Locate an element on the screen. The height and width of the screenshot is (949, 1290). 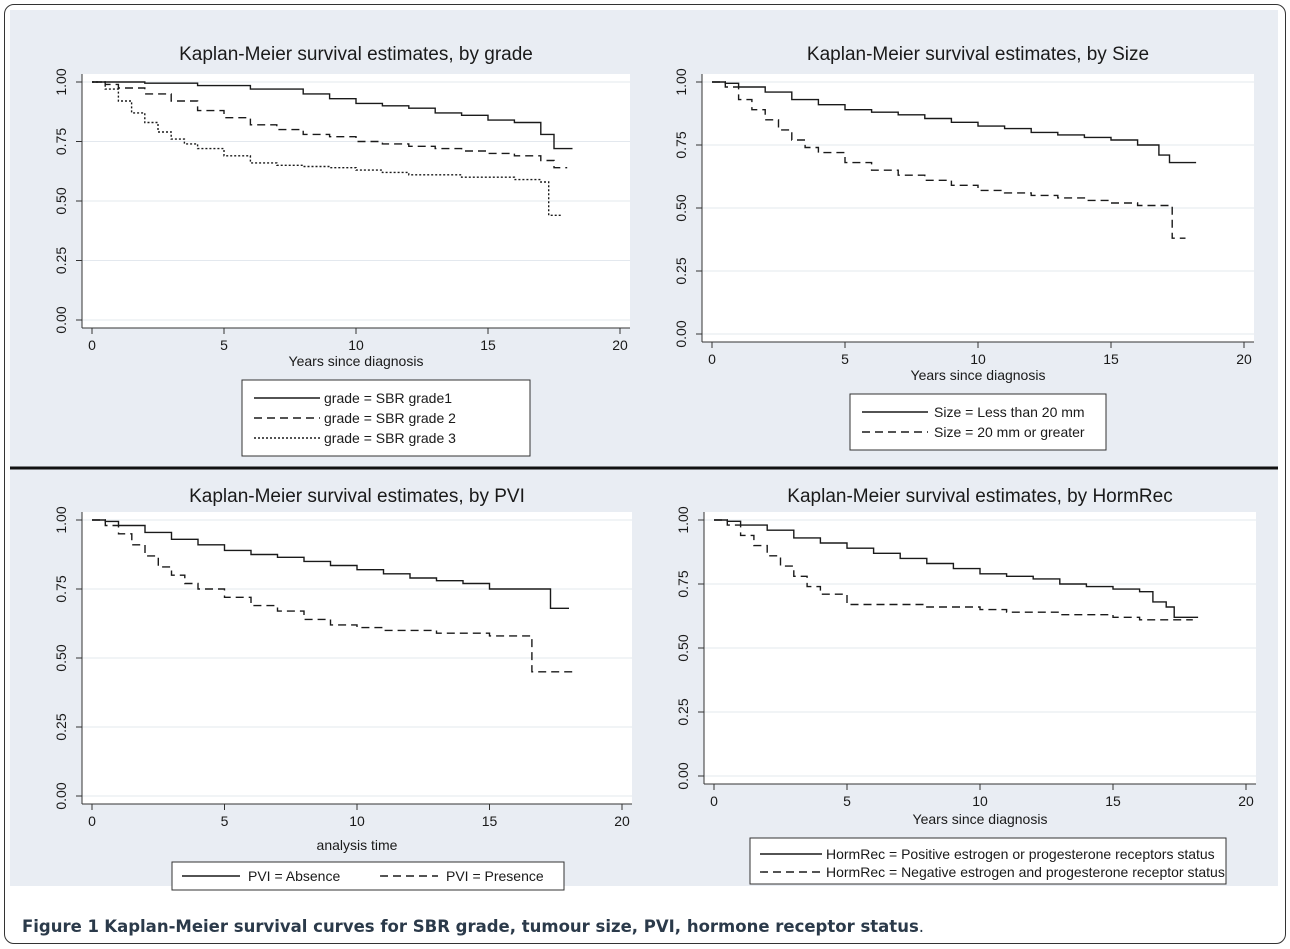
caption-label: Figure 1 is located at coordinates (61, 926).